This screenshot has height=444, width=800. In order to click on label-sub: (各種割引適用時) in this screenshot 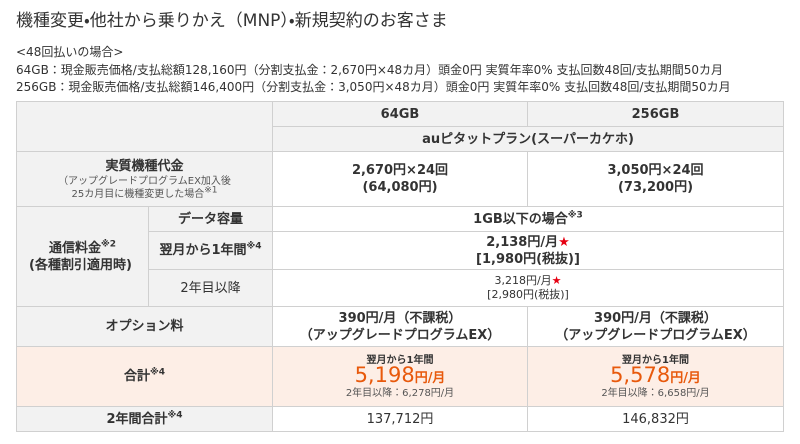, I will do `click(80, 265)`.